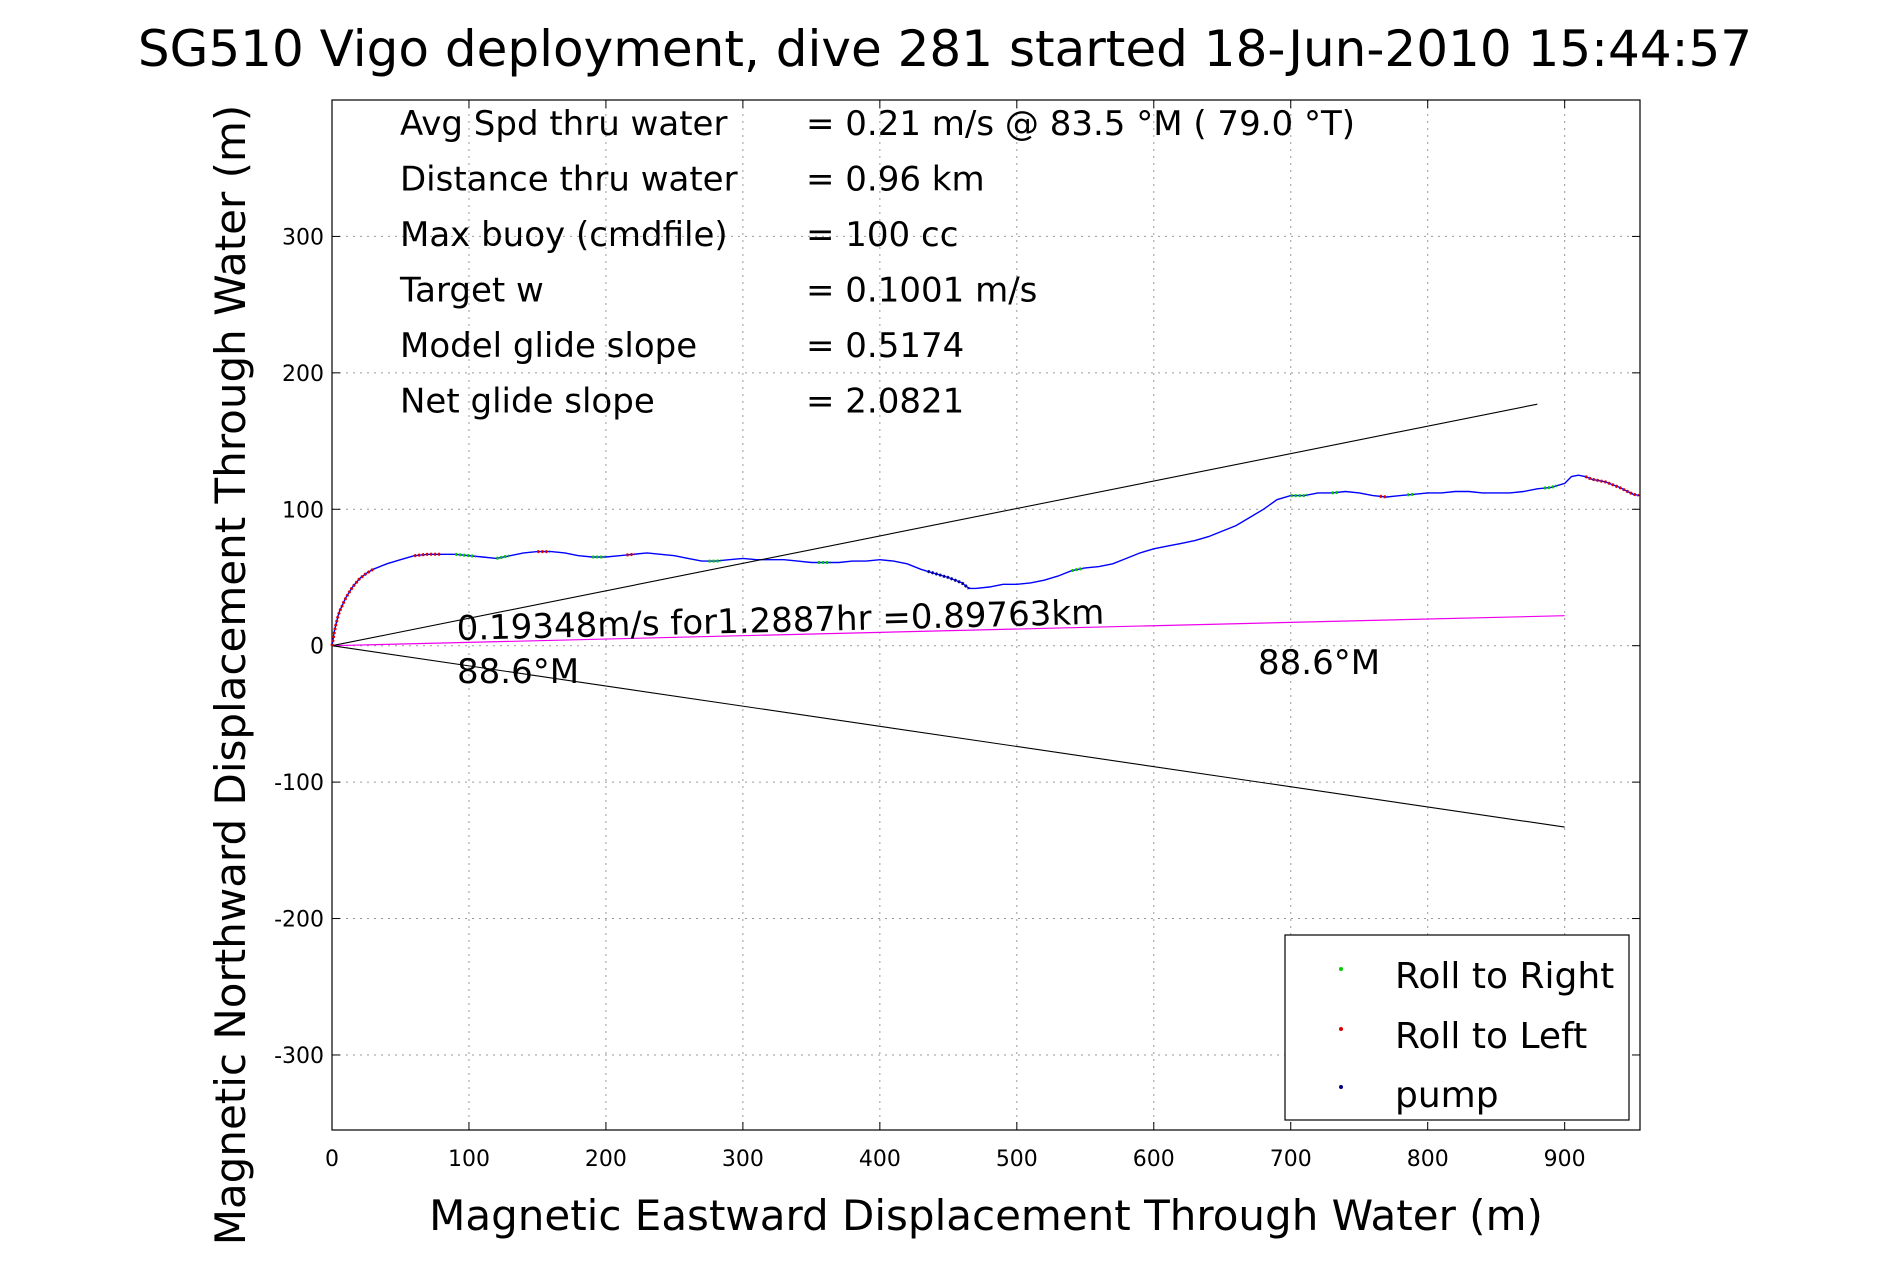  What do you see at coordinates (1447, 1095) in the screenshot?
I see `legend-label-pump: pump` at bounding box center [1447, 1095].